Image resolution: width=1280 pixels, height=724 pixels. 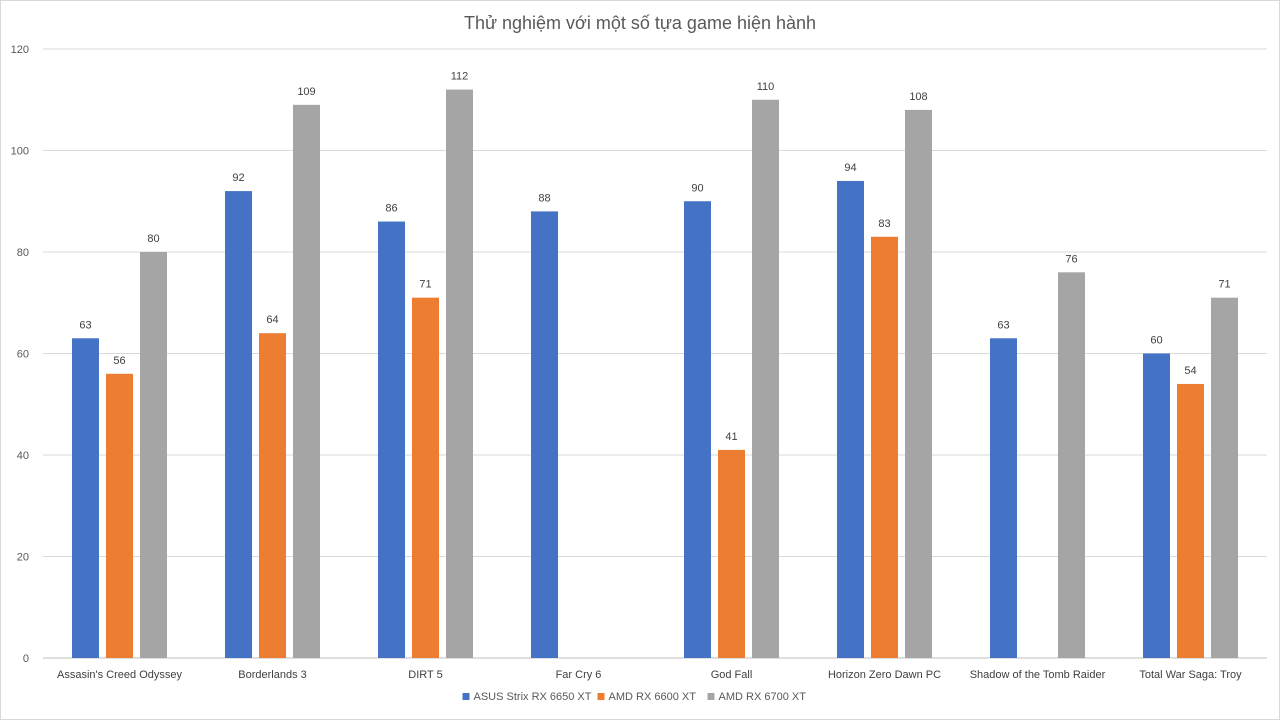 I want to click on legend-label: ASUS Strix RX 6650 XT, so click(x=533, y=697).